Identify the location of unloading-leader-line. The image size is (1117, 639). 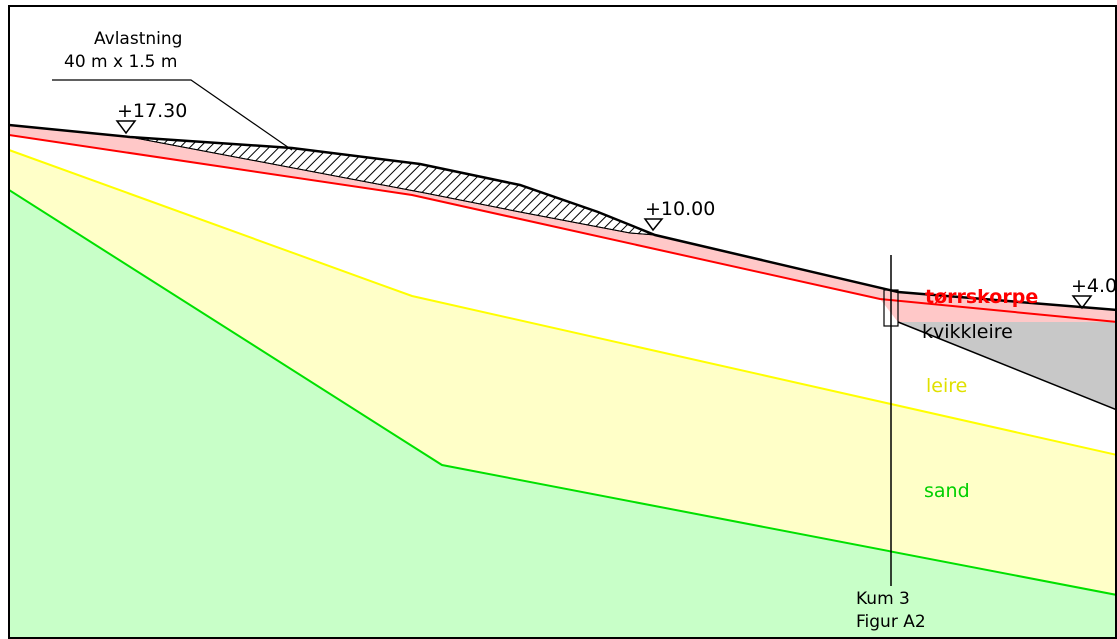
(172, 115).